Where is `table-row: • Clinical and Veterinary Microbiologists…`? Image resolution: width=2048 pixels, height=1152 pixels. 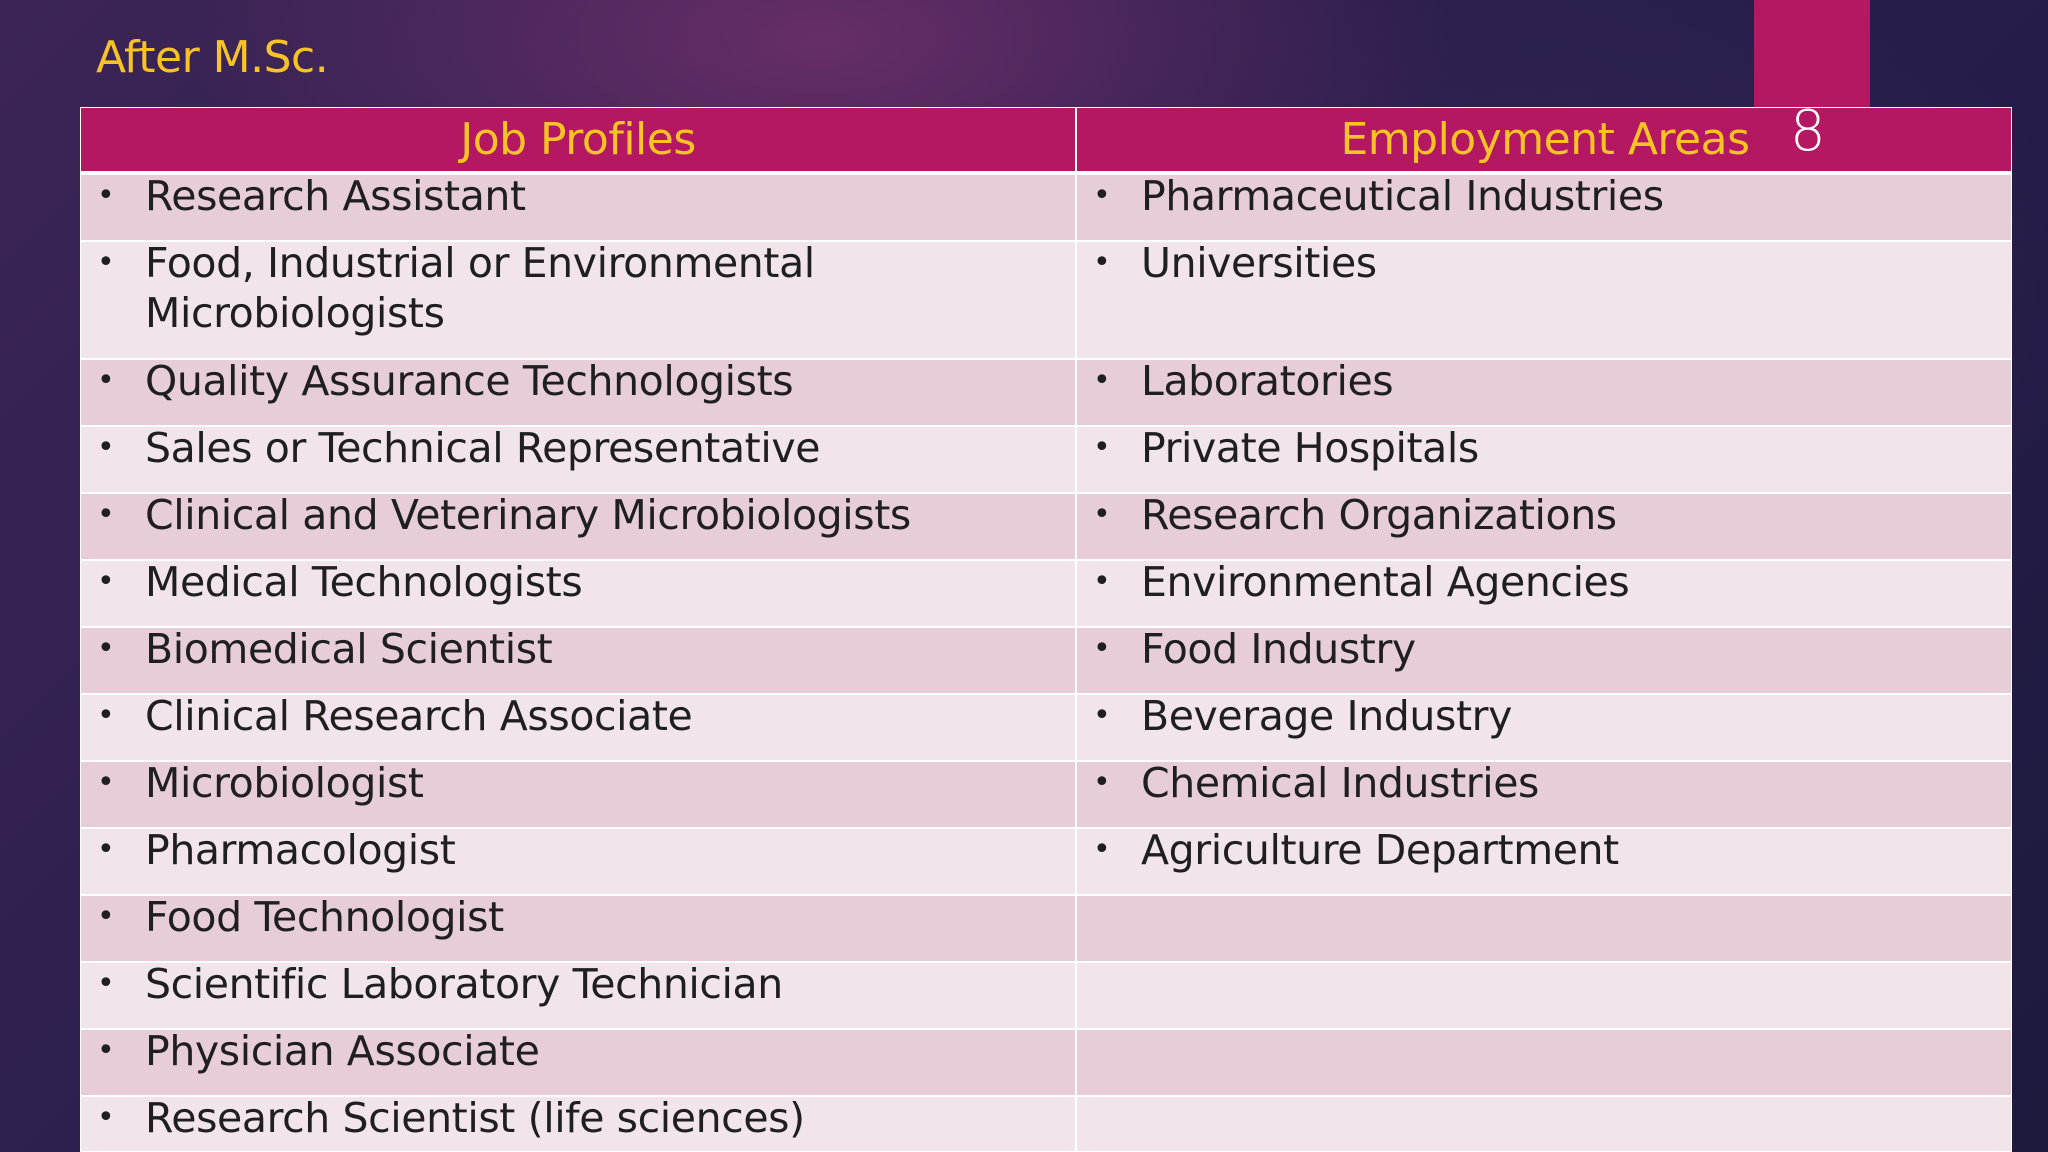 table-row: • Clinical and Veterinary Microbiologists… is located at coordinates (1046, 525).